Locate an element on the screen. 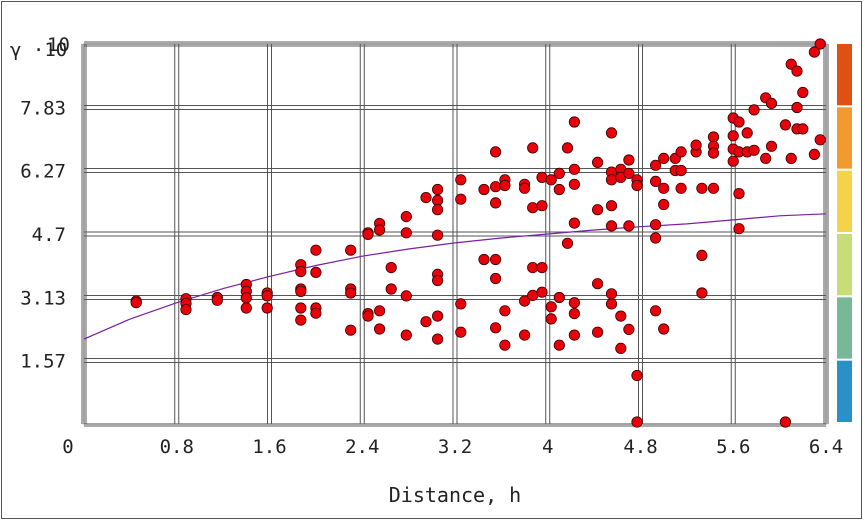 Image resolution: width=865 pixels, height=522 pixels. x-tick-label: 1.6 is located at coordinates (269, 447).